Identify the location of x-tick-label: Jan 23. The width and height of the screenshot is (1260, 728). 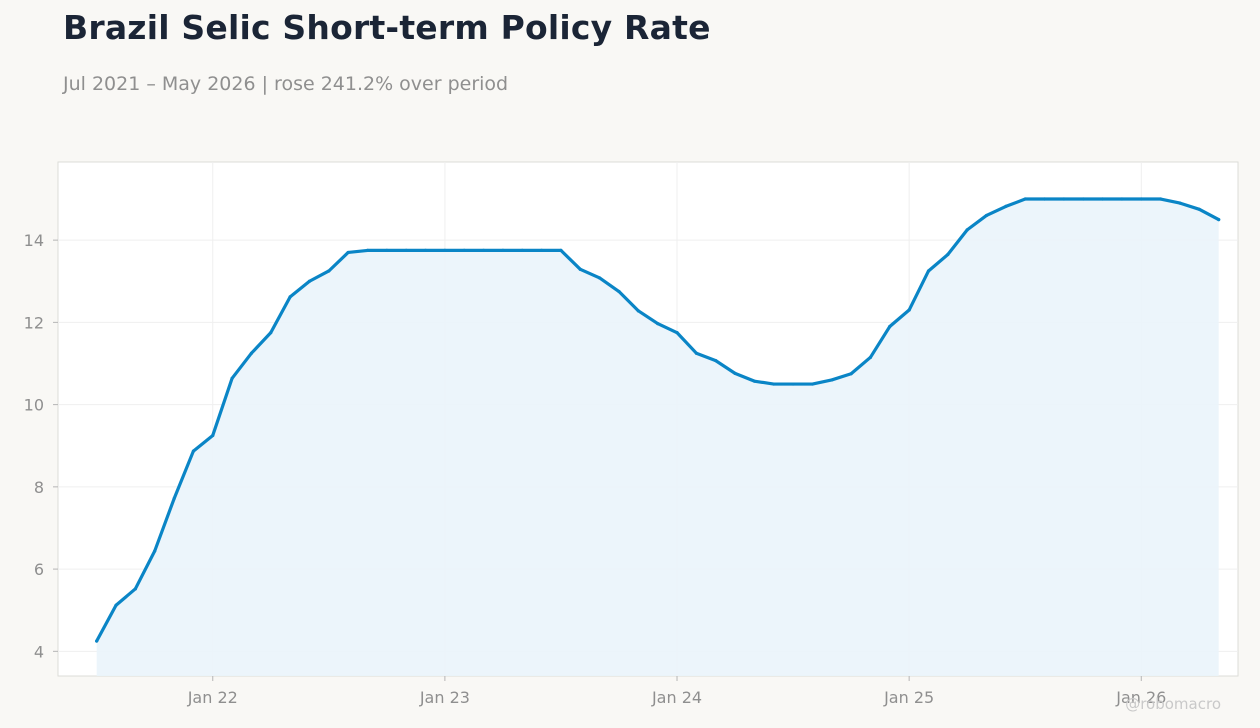
(444, 697).